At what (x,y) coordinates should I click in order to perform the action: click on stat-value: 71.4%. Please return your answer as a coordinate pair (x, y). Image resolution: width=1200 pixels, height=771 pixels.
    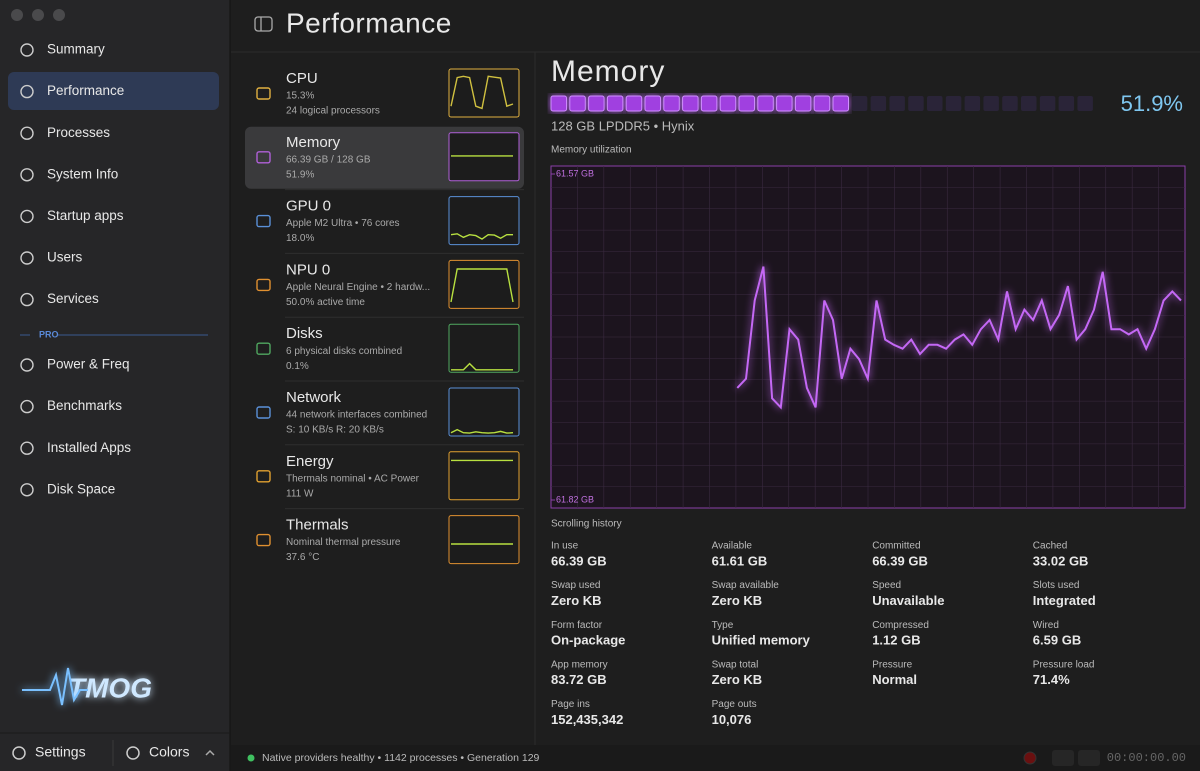
    Looking at the image, I should click on (1051, 679).